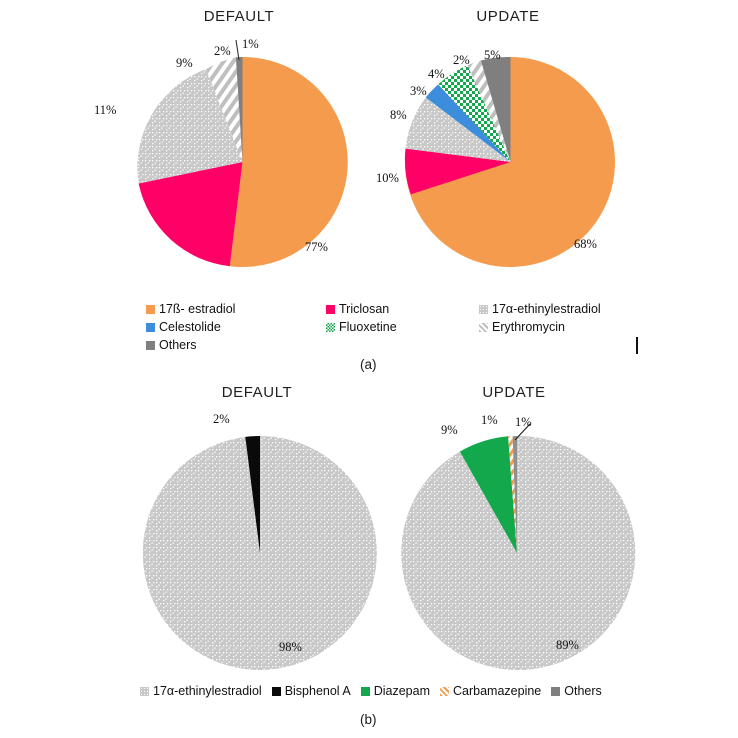 This screenshot has width=738, height=738. What do you see at coordinates (488, 494) in the screenshot?
I see `slice-diazepam` at bounding box center [488, 494].